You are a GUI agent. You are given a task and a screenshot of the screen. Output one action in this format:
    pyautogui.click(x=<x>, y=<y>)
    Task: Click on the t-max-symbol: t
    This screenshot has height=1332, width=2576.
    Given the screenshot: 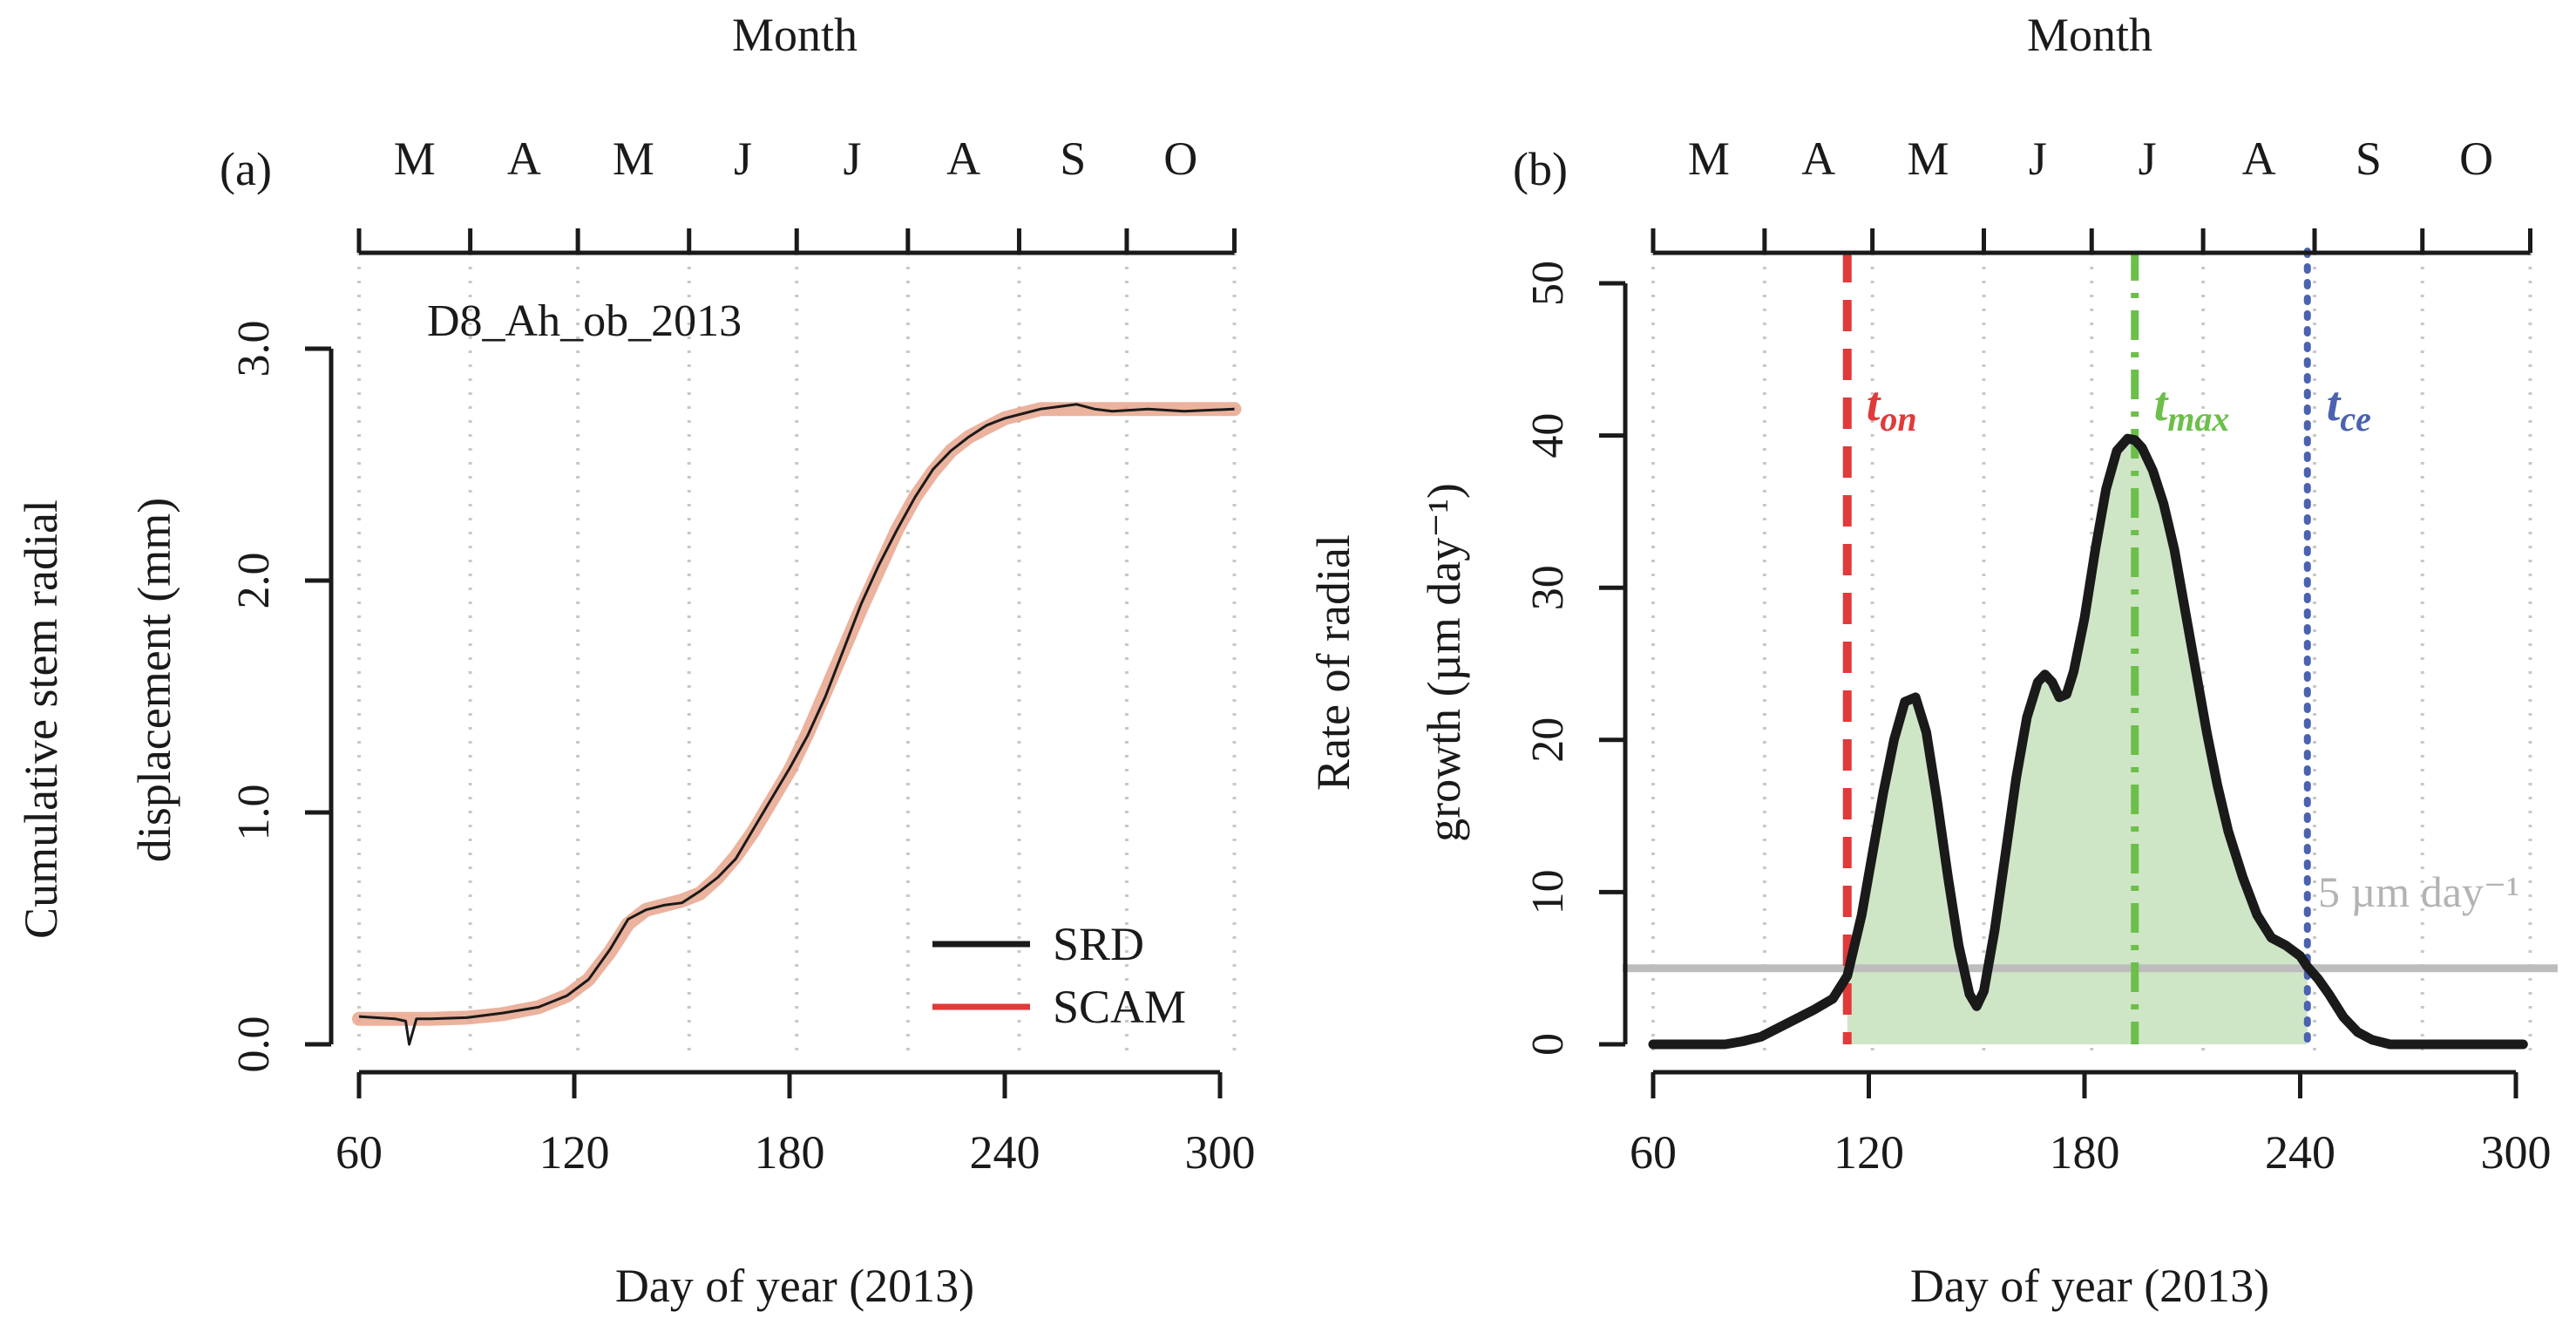 What is the action you would take?
    pyautogui.click(x=2161, y=404)
    